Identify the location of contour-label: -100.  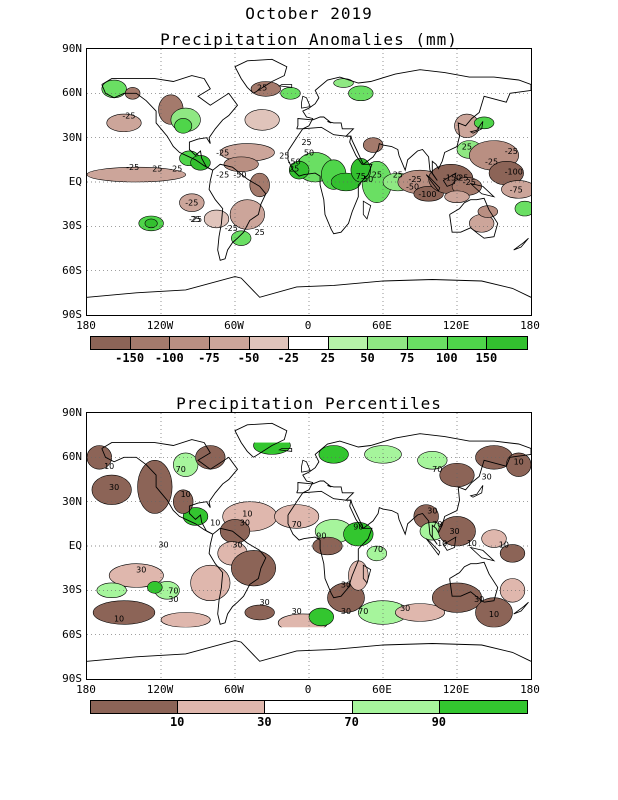
(514, 172).